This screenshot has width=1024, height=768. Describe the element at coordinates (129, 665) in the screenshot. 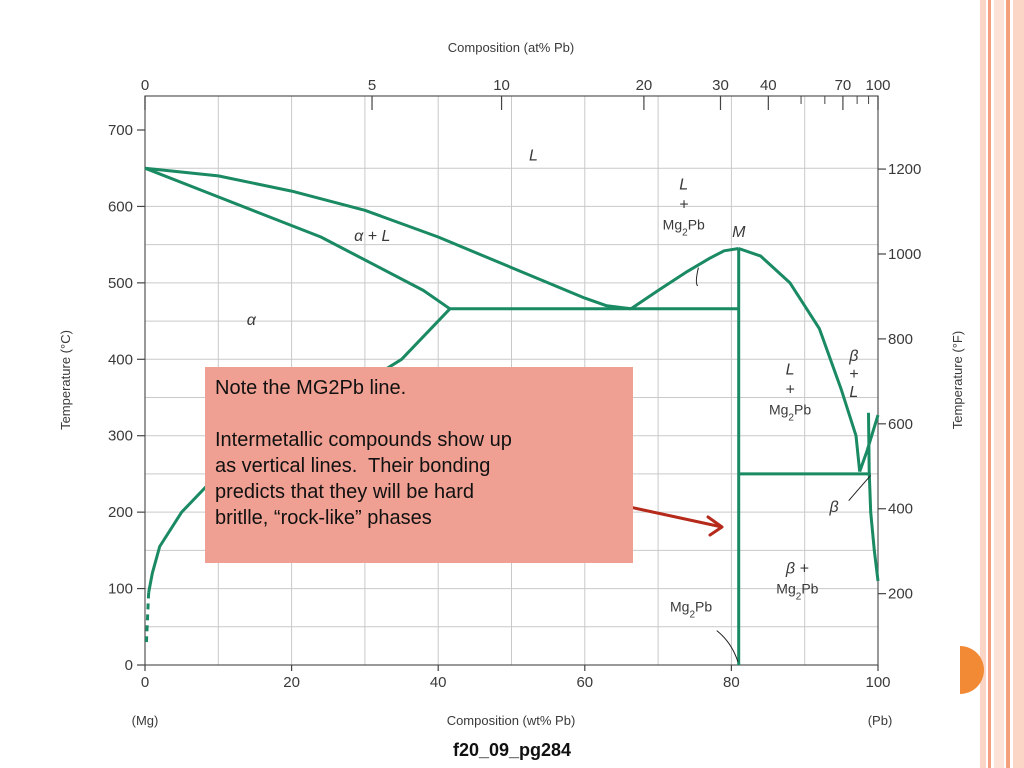

I see `left-axis-tick-label: 0` at that location.